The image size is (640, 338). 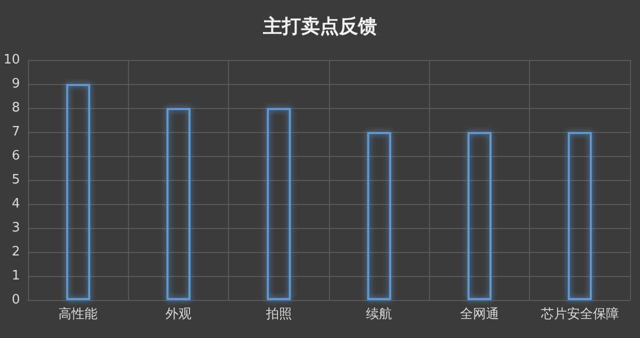 I want to click on x-tick-label: 高性能, so click(x=78, y=314).